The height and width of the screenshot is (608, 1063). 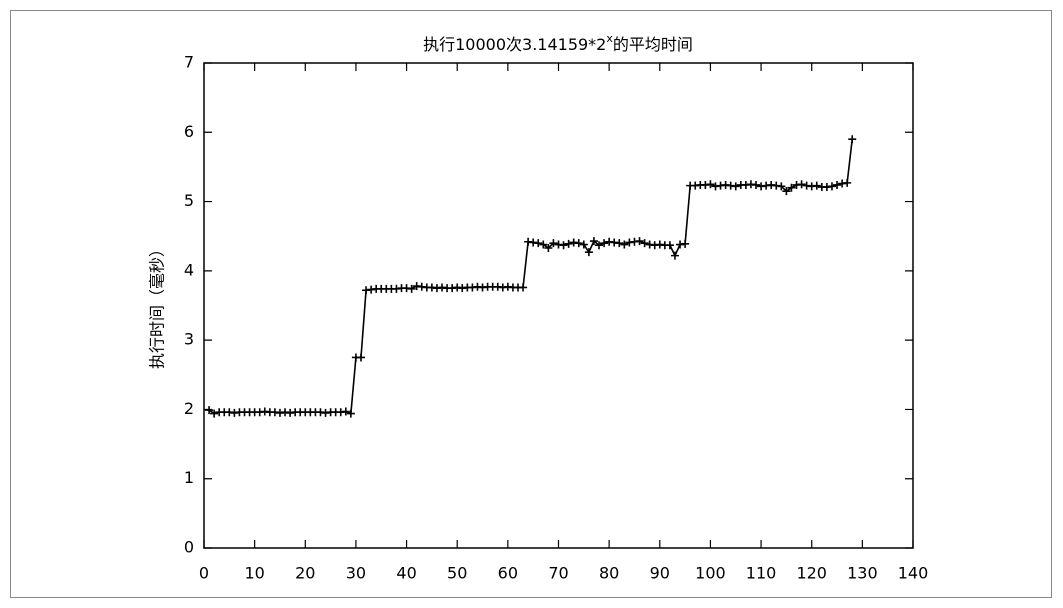 I want to click on x-tick-label: 90, so click(x=660, y=573).